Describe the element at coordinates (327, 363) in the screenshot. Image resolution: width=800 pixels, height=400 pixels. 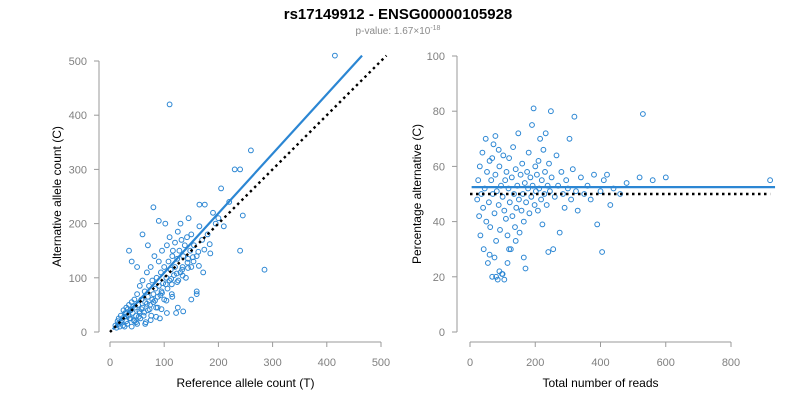
I see `left-x-tick-label: 400` at that location.